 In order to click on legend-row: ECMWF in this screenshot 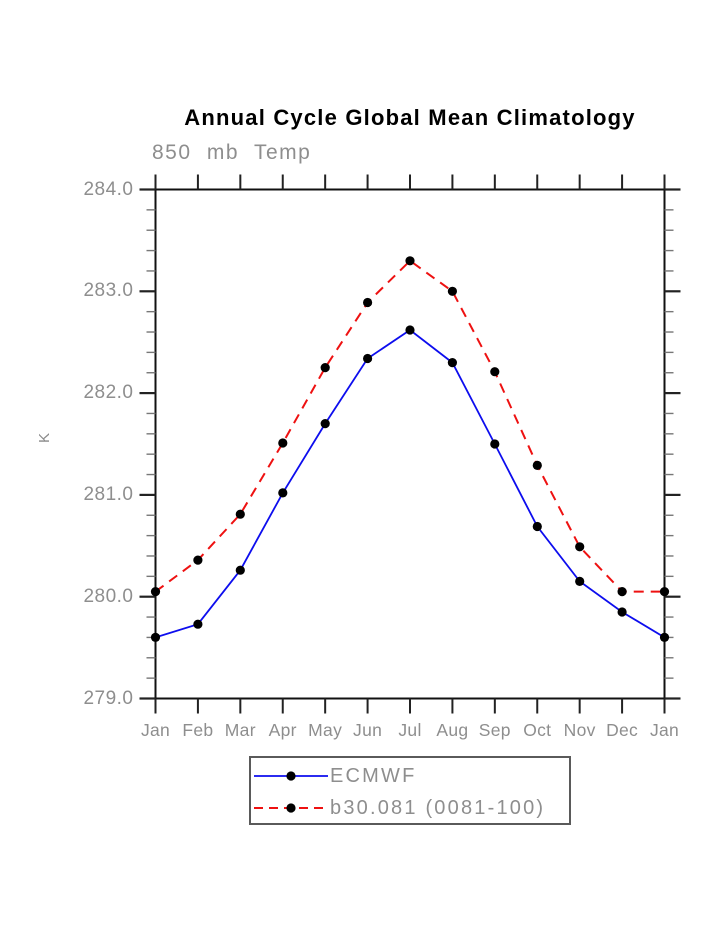, I will do `click(410, 776)`.